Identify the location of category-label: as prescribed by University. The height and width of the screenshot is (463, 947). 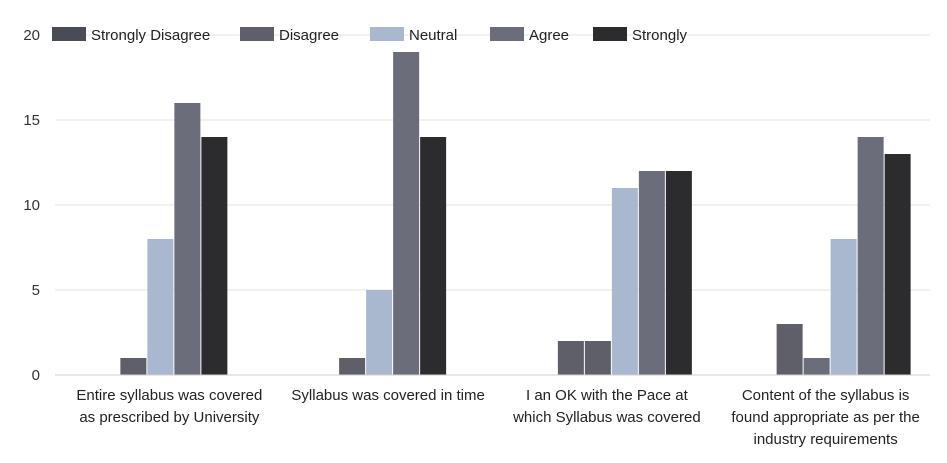
(169, 417).